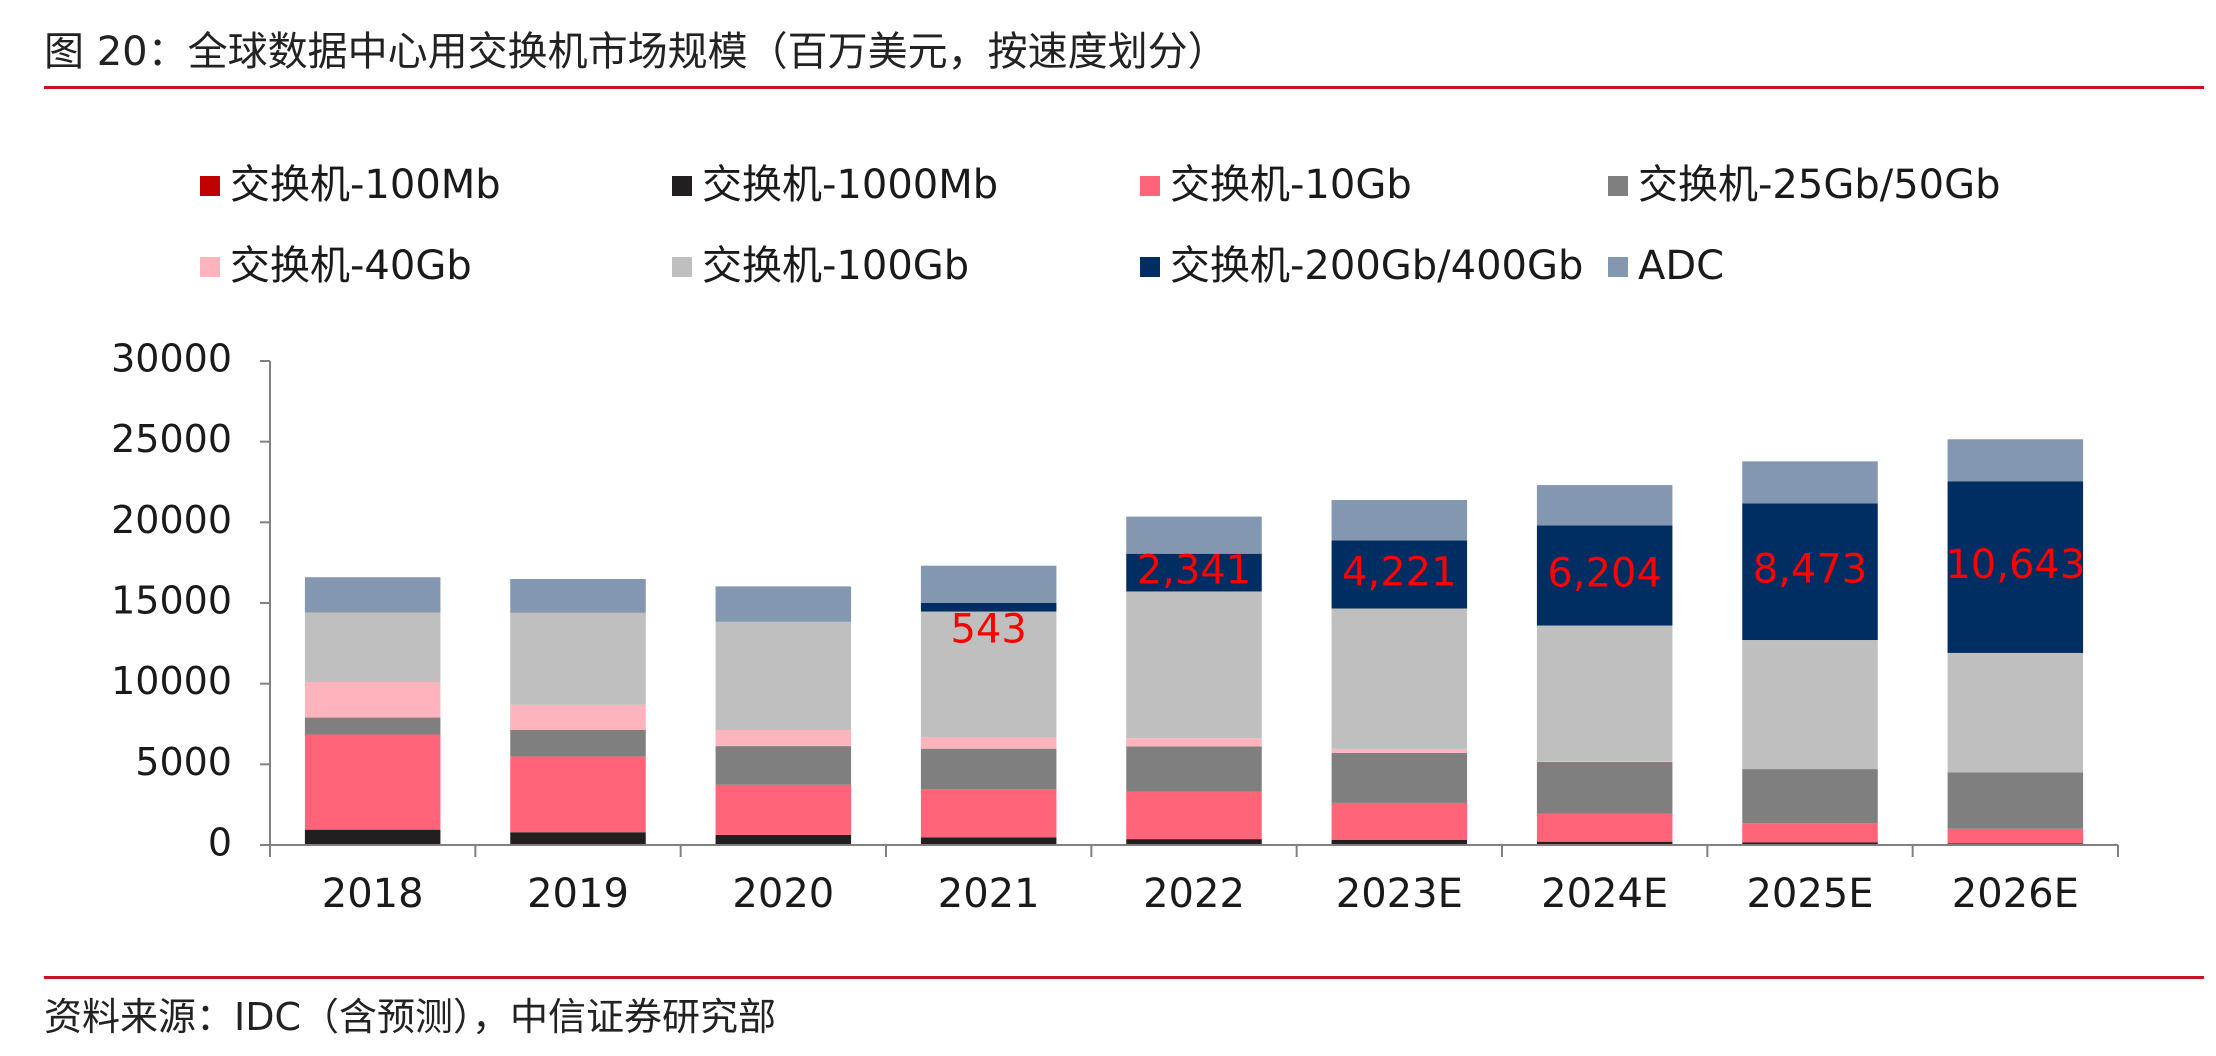 This screenshot has width=2216, height=1056. I want to click on x-tick-label-2026e: 2026E, so click(2015, 894).